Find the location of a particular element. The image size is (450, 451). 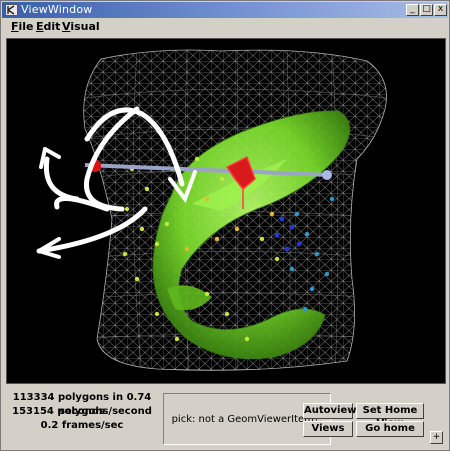

polygons-rate-text: 153154 polygons/second is located at coordinates (82, 411).